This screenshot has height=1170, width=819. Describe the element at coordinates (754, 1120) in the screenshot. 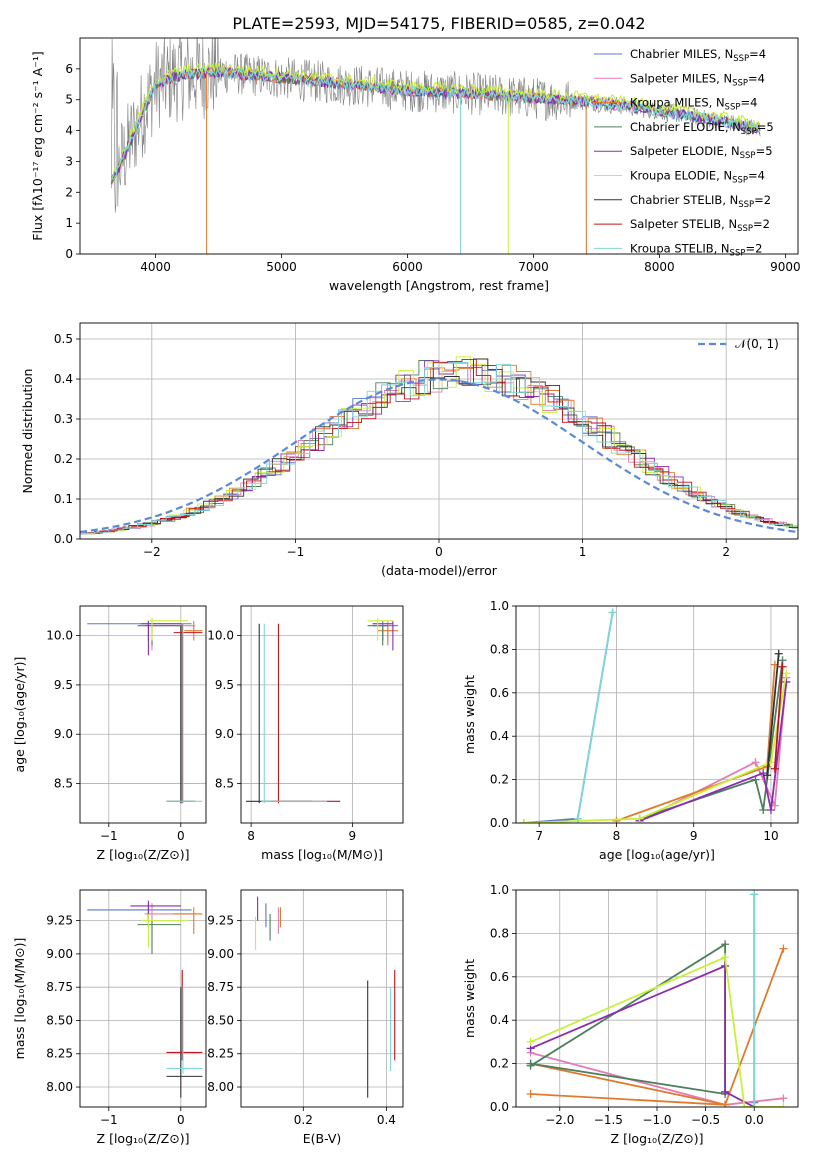

I see `x-tick-label: 0.0` at that location.